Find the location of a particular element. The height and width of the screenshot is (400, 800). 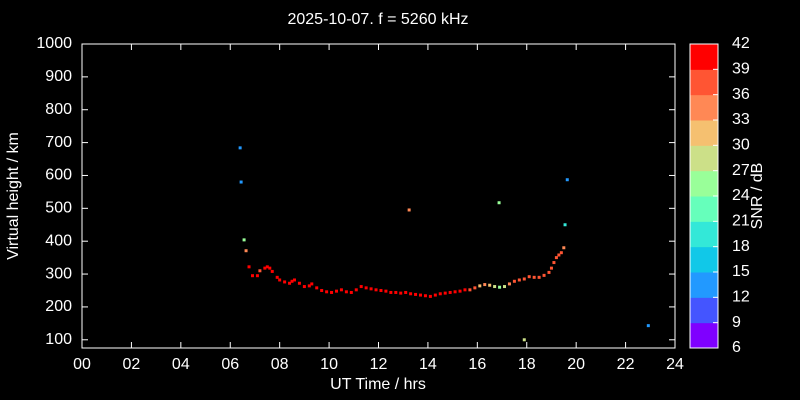

colorbar-tick-label: 15 is located at coordinates (741, 271).